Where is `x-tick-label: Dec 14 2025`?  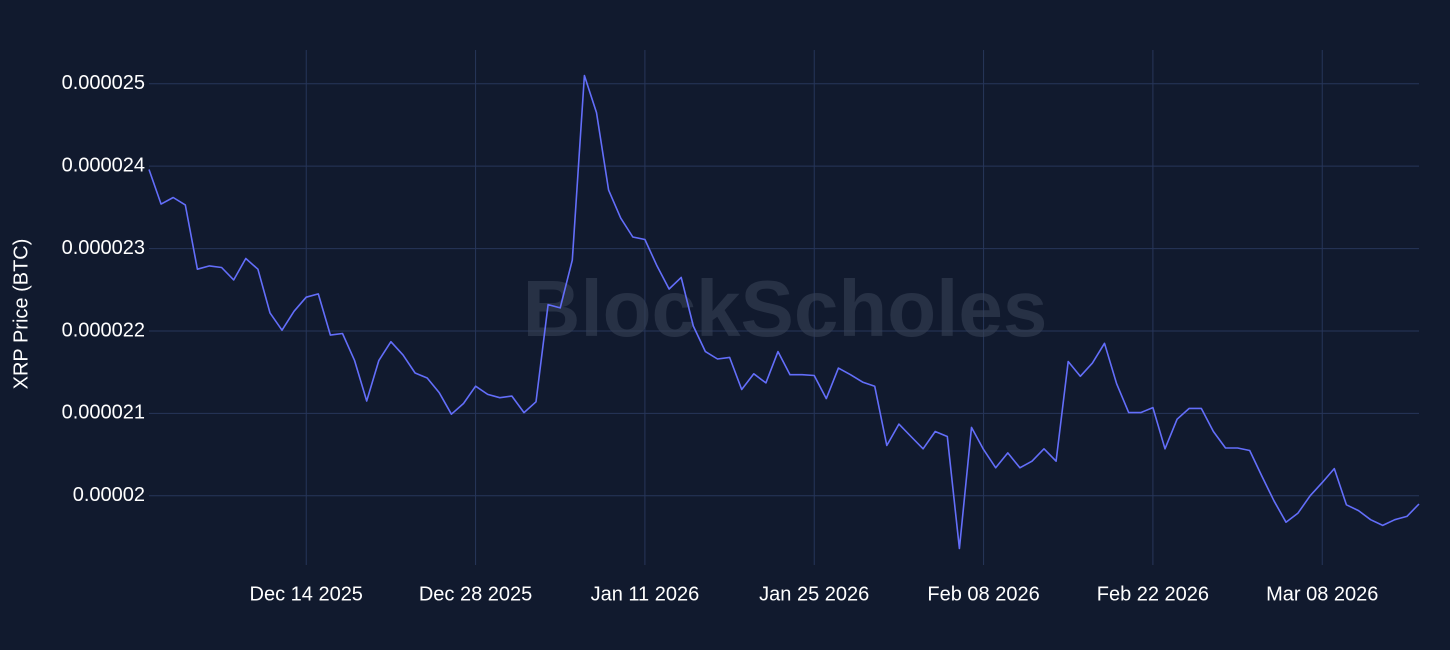
x-tick-label: Dec 14 2025 is located at coordinates (306, 594).